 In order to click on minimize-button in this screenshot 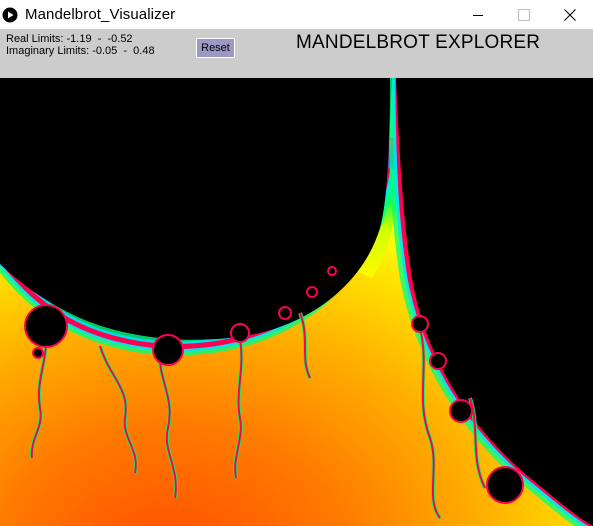, I will do `click(478, 14)`.